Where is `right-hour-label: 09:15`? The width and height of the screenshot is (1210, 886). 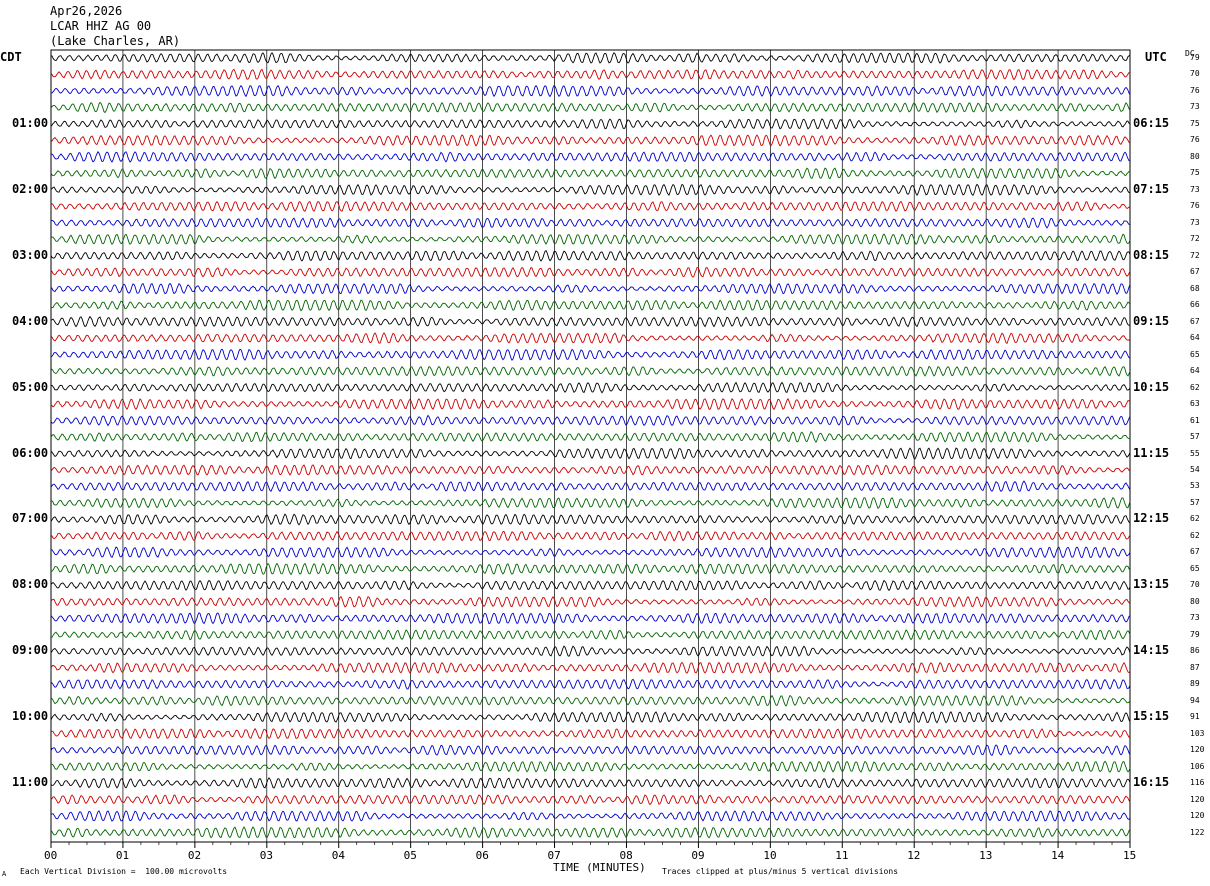
right-hour-label: 09:15 is located at coordinates (1151, 320).